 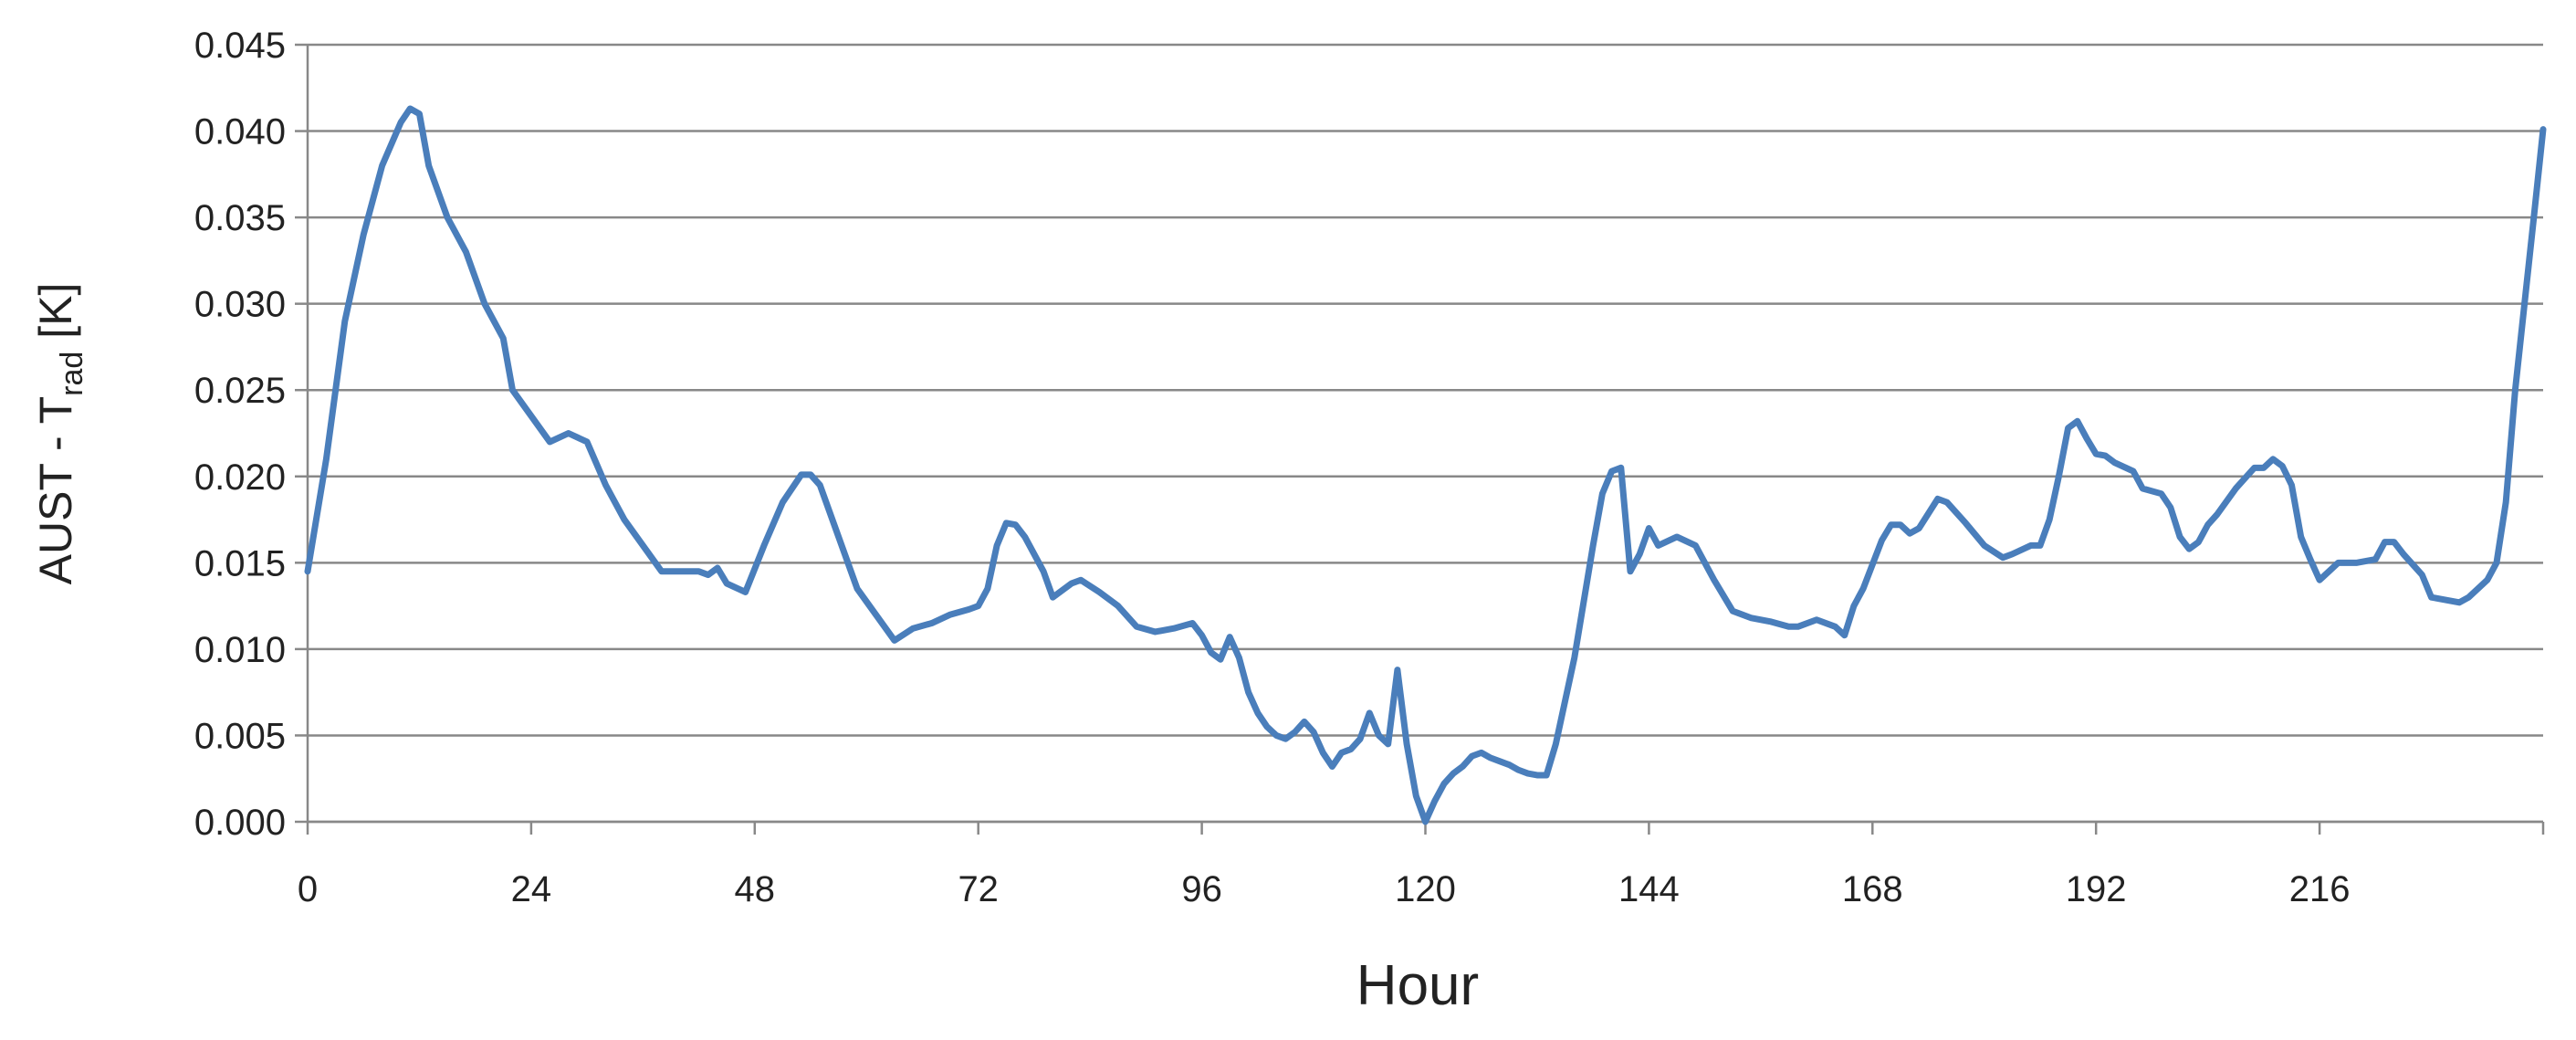 What do you see at coordinates (240, 46) in the screenshot?
I see `y-tick-label: 0.045` at bounding box center [240, 46].